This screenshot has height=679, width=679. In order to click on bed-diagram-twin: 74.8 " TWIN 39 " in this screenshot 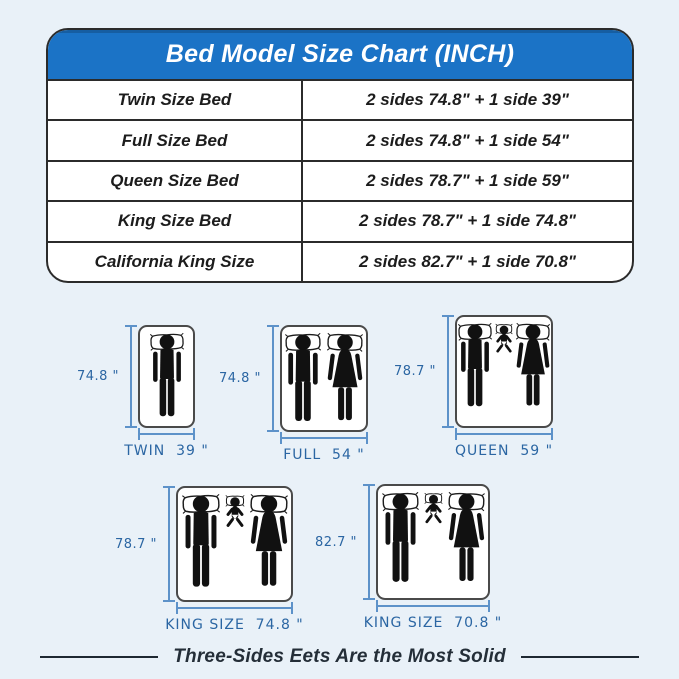, I will do `click(142, 392)`.